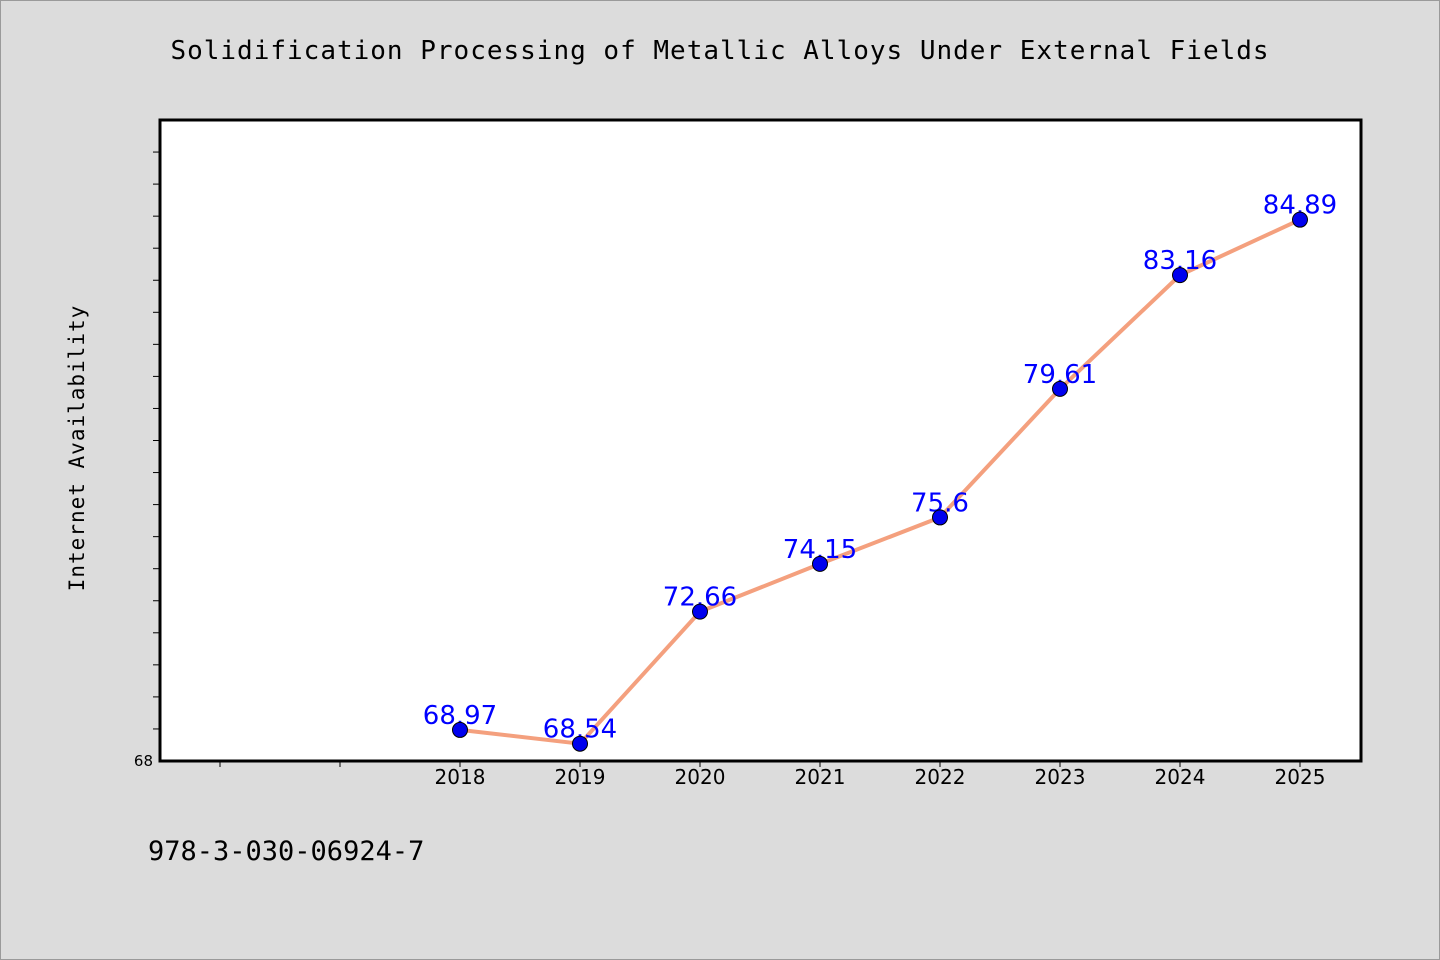 Image resolution: width=1440 pixels, height=960 pixels. What do you see at coordinates (820, 777) in the screenshot?
I see `x-tick-label: 2021` at bounding box center [820, 777].